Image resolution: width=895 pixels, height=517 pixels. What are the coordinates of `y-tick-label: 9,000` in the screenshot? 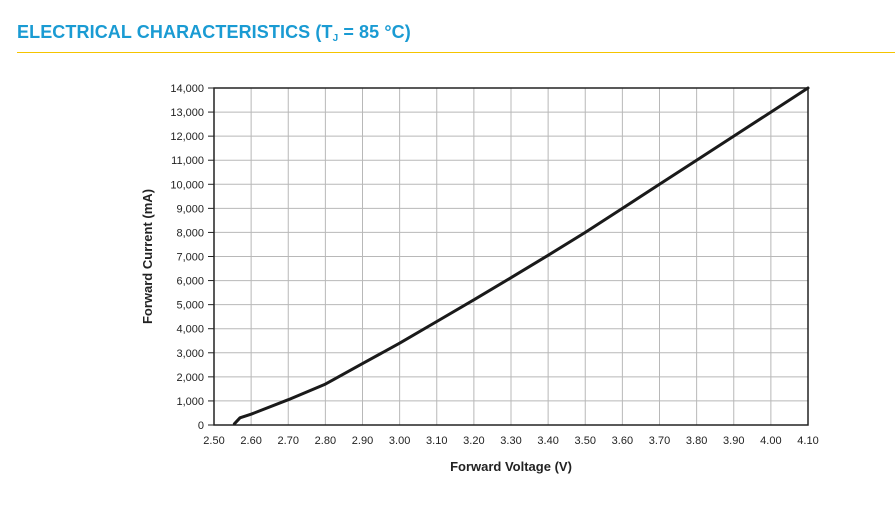 It's located at (190, 209).